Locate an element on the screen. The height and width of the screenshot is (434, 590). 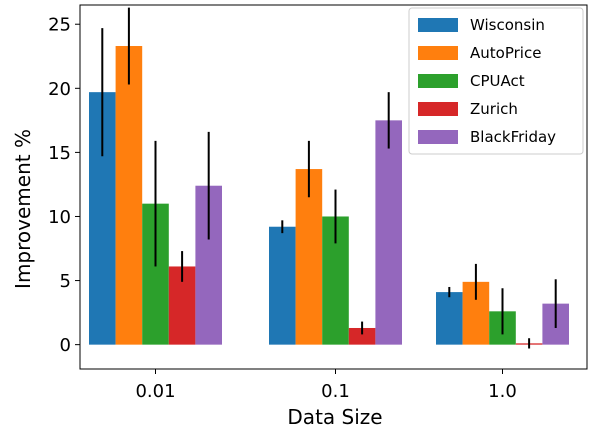
y-tick-label: 20 is located at coordinates (59, 89).